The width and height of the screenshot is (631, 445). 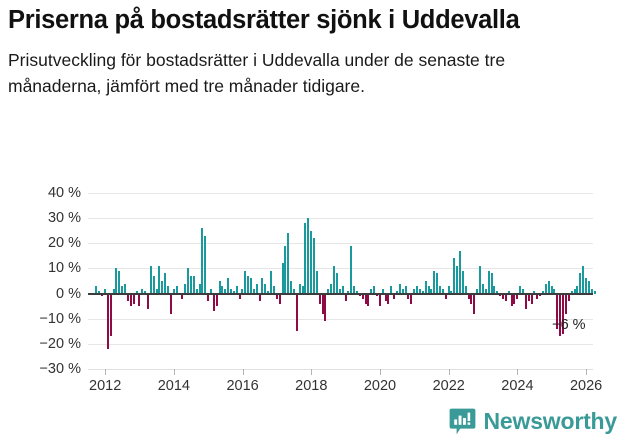 What do you see at coordinates (68, 293) in the screenshot?
I see `y-axis-tick-label: 0 %` at bounding box center [68, 293].